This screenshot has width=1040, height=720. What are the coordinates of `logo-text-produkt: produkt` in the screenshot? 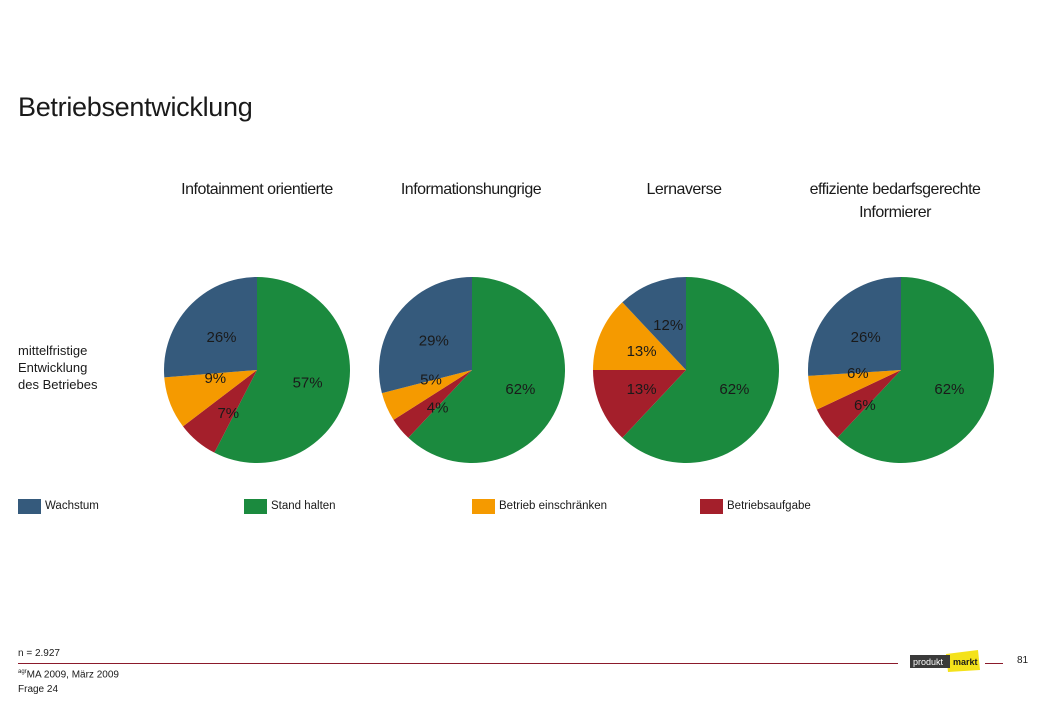 It's located at (928, 662).